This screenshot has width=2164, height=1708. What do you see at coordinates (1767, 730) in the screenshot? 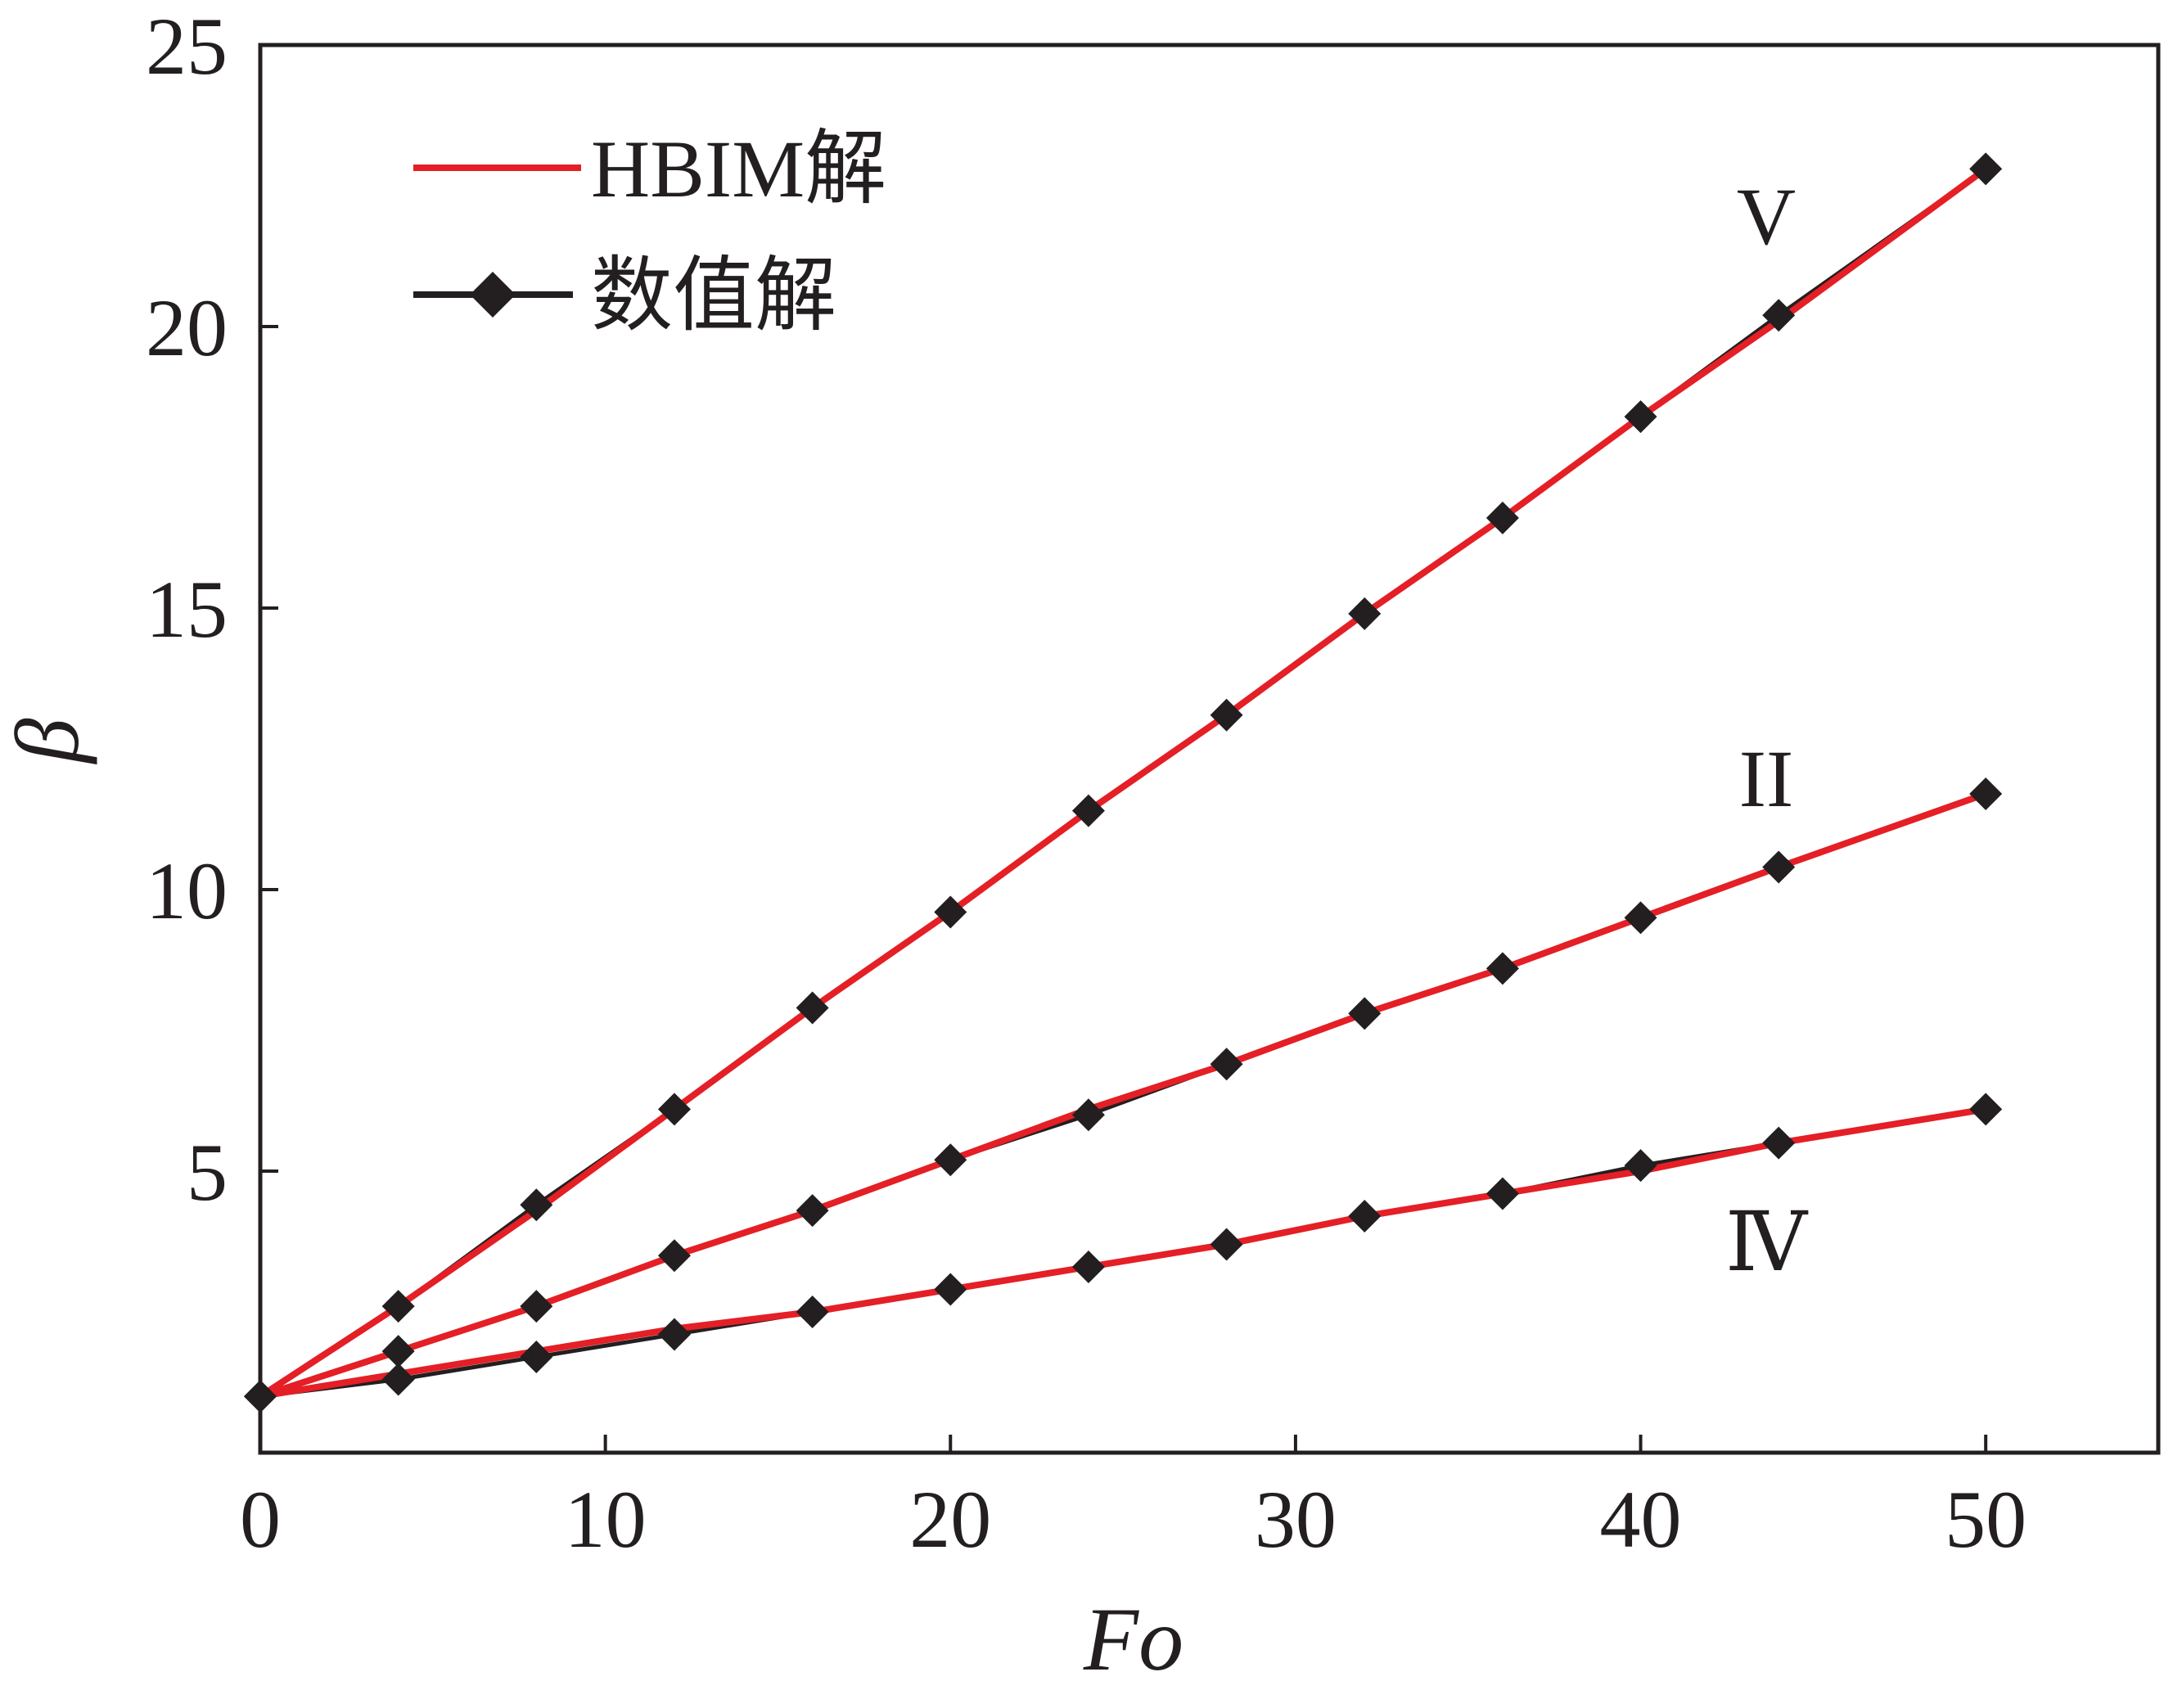
I see `curve-labels: V II Ⅳ` at bounding box center [1767, 730].